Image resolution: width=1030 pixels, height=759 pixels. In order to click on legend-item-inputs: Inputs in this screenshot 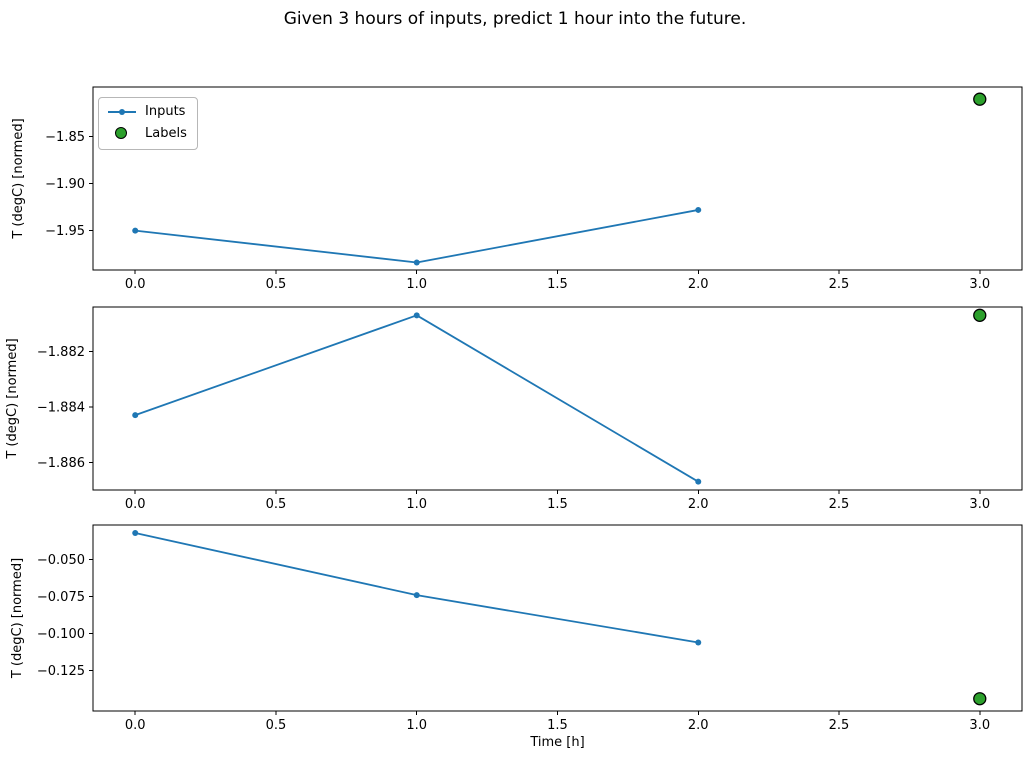, I will do `click(147, 112)`.